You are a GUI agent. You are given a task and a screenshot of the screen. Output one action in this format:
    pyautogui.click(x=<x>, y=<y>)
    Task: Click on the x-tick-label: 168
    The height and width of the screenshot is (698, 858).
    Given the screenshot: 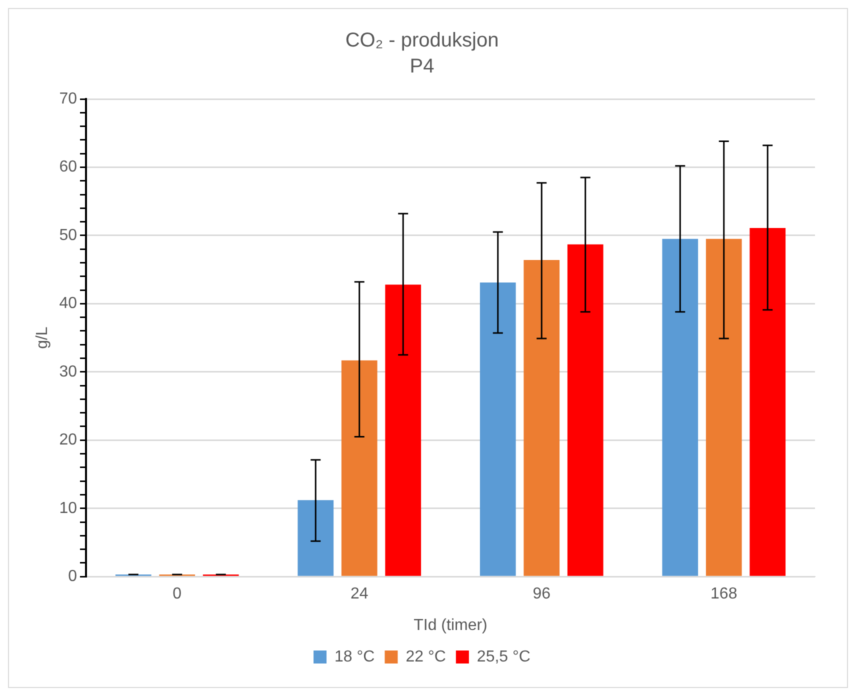 What is the action you would take?
    pyautogui.click(x=724, y=594)
    